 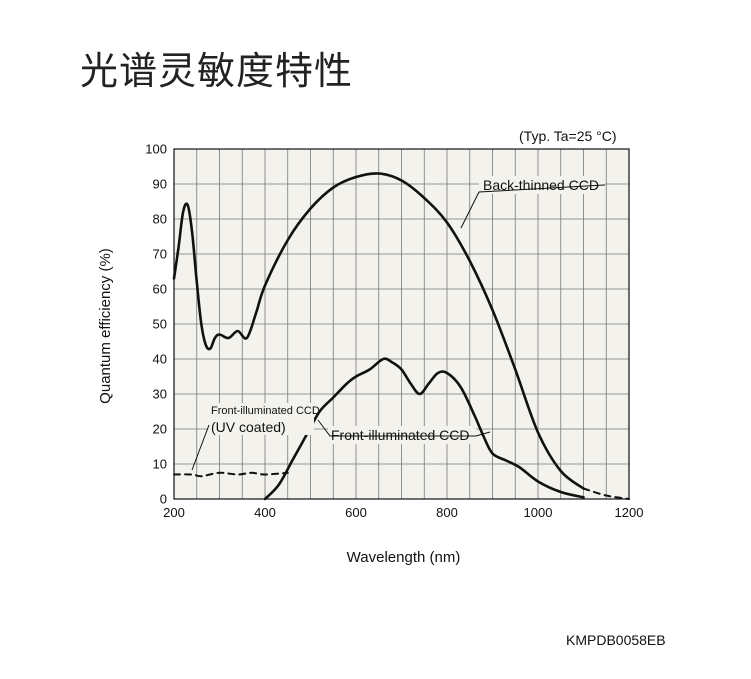 I want to click on y-tick-label: 100, so click(x=156, y=149).